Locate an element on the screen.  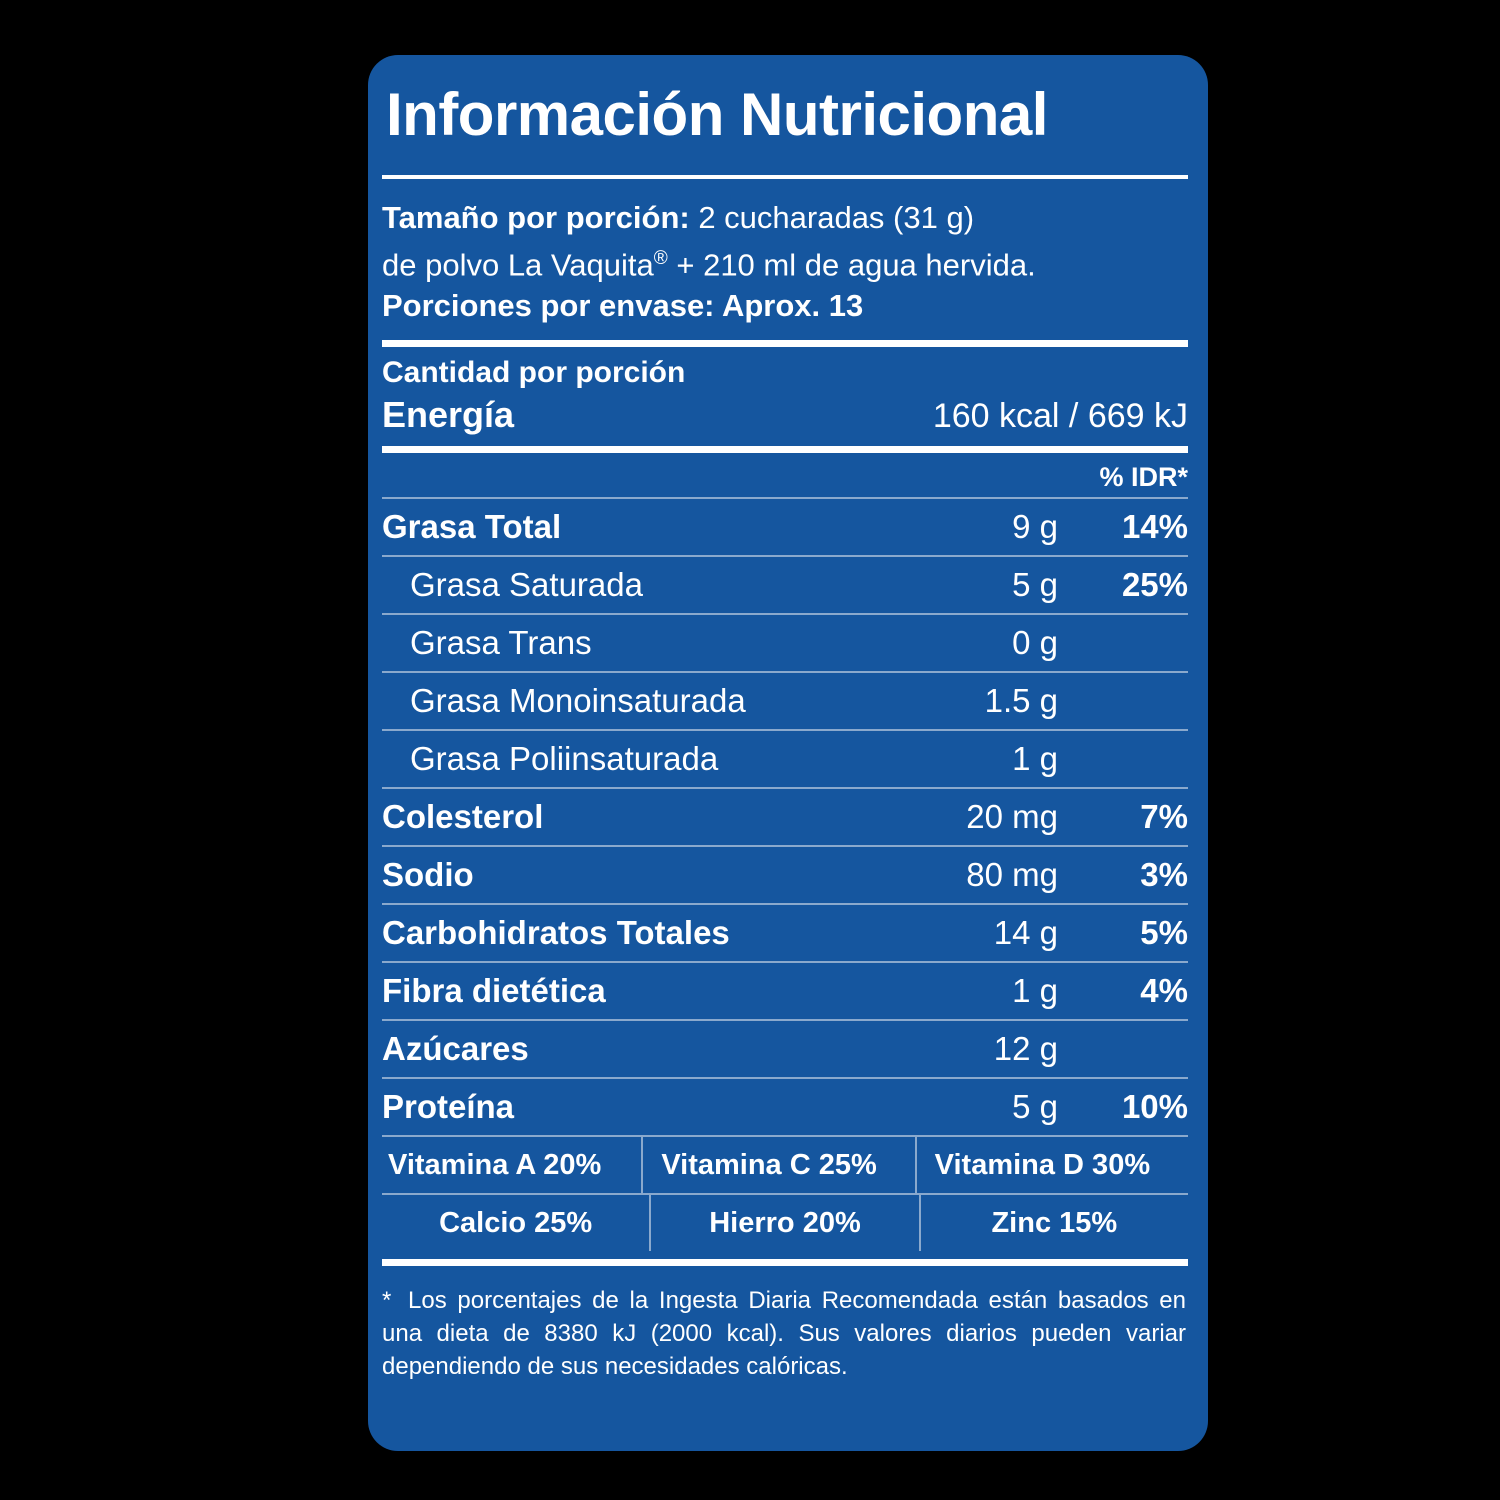
nutrient-daily-value: 10% is located at coordinates (1154, 1107).